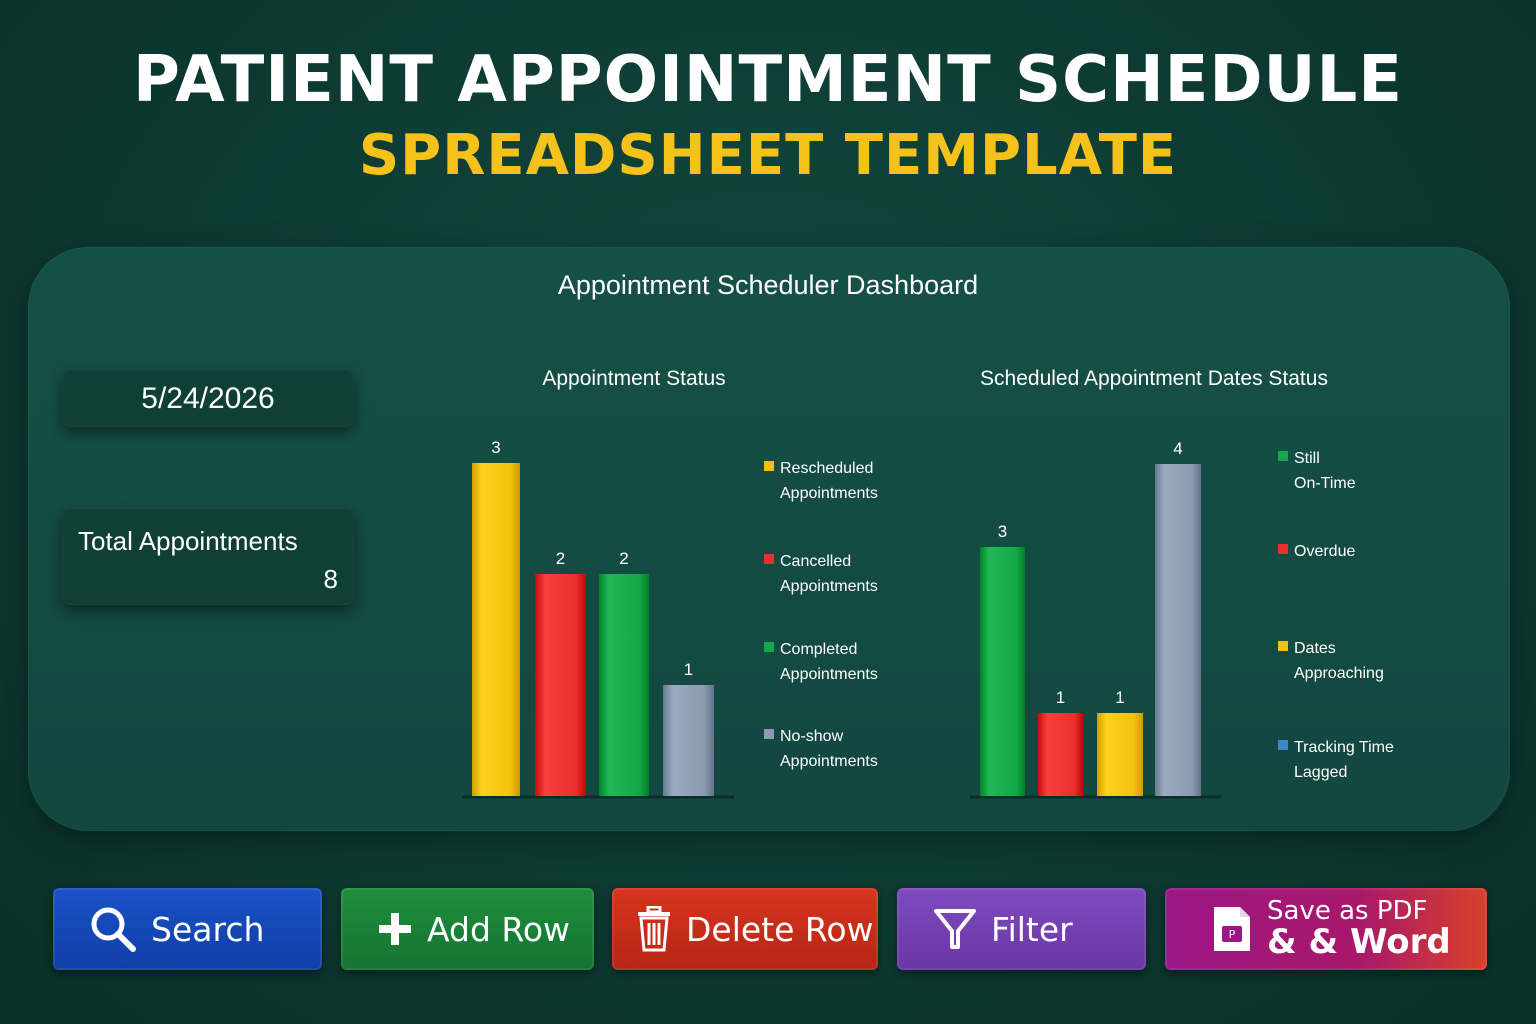 This screenshot has height=1024, width=1536. What do you see at coordinates (1120, 754) in the screenshot?
I see `bar-dates-approaching` at bounding box center [1120, 754].